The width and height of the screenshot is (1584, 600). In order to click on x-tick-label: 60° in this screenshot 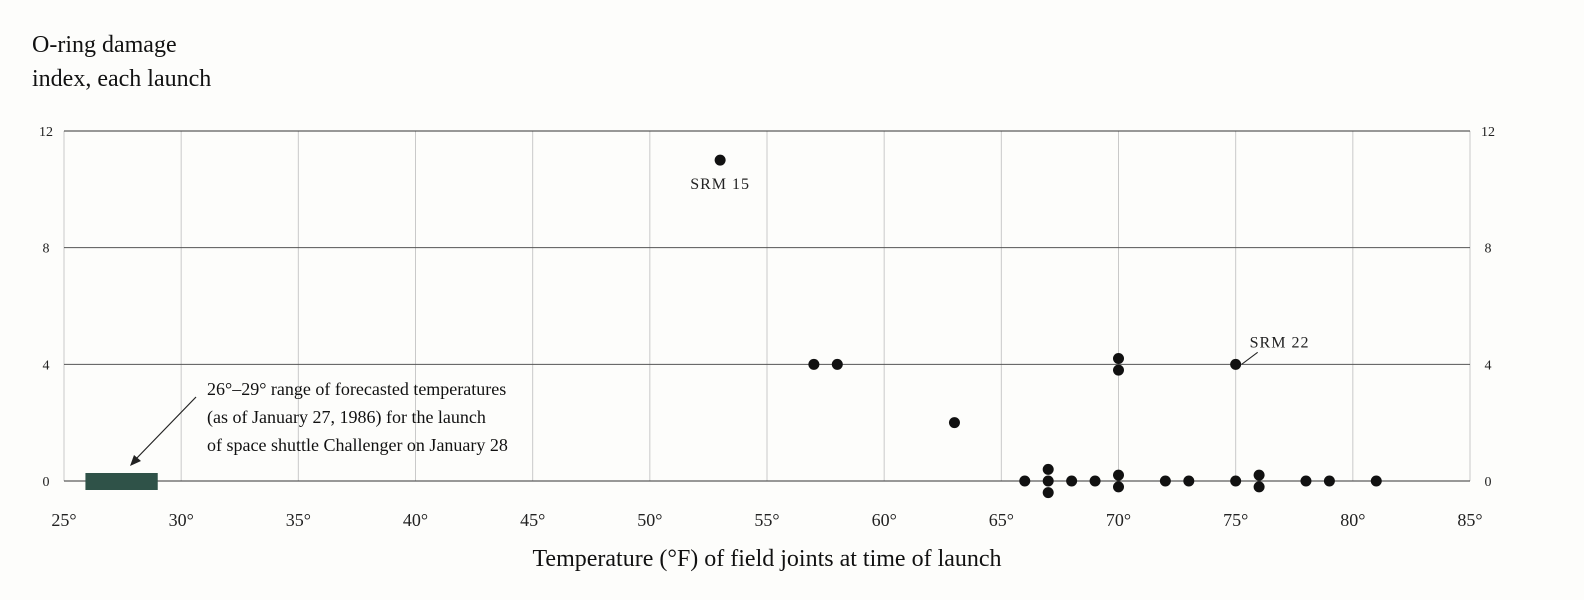, I will do `click(884, 520)`.